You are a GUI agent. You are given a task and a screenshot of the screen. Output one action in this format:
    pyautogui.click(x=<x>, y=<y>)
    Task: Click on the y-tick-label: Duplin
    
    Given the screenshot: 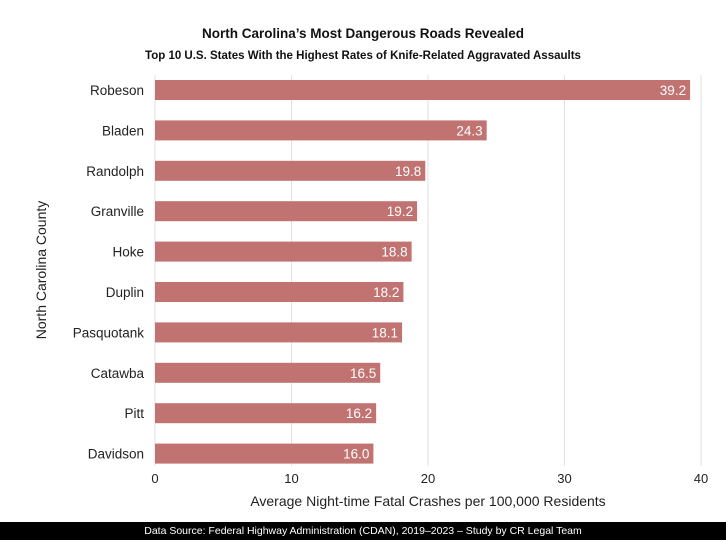 What is the action you would take?
    pyautogui.click(x=125, y=292)
    